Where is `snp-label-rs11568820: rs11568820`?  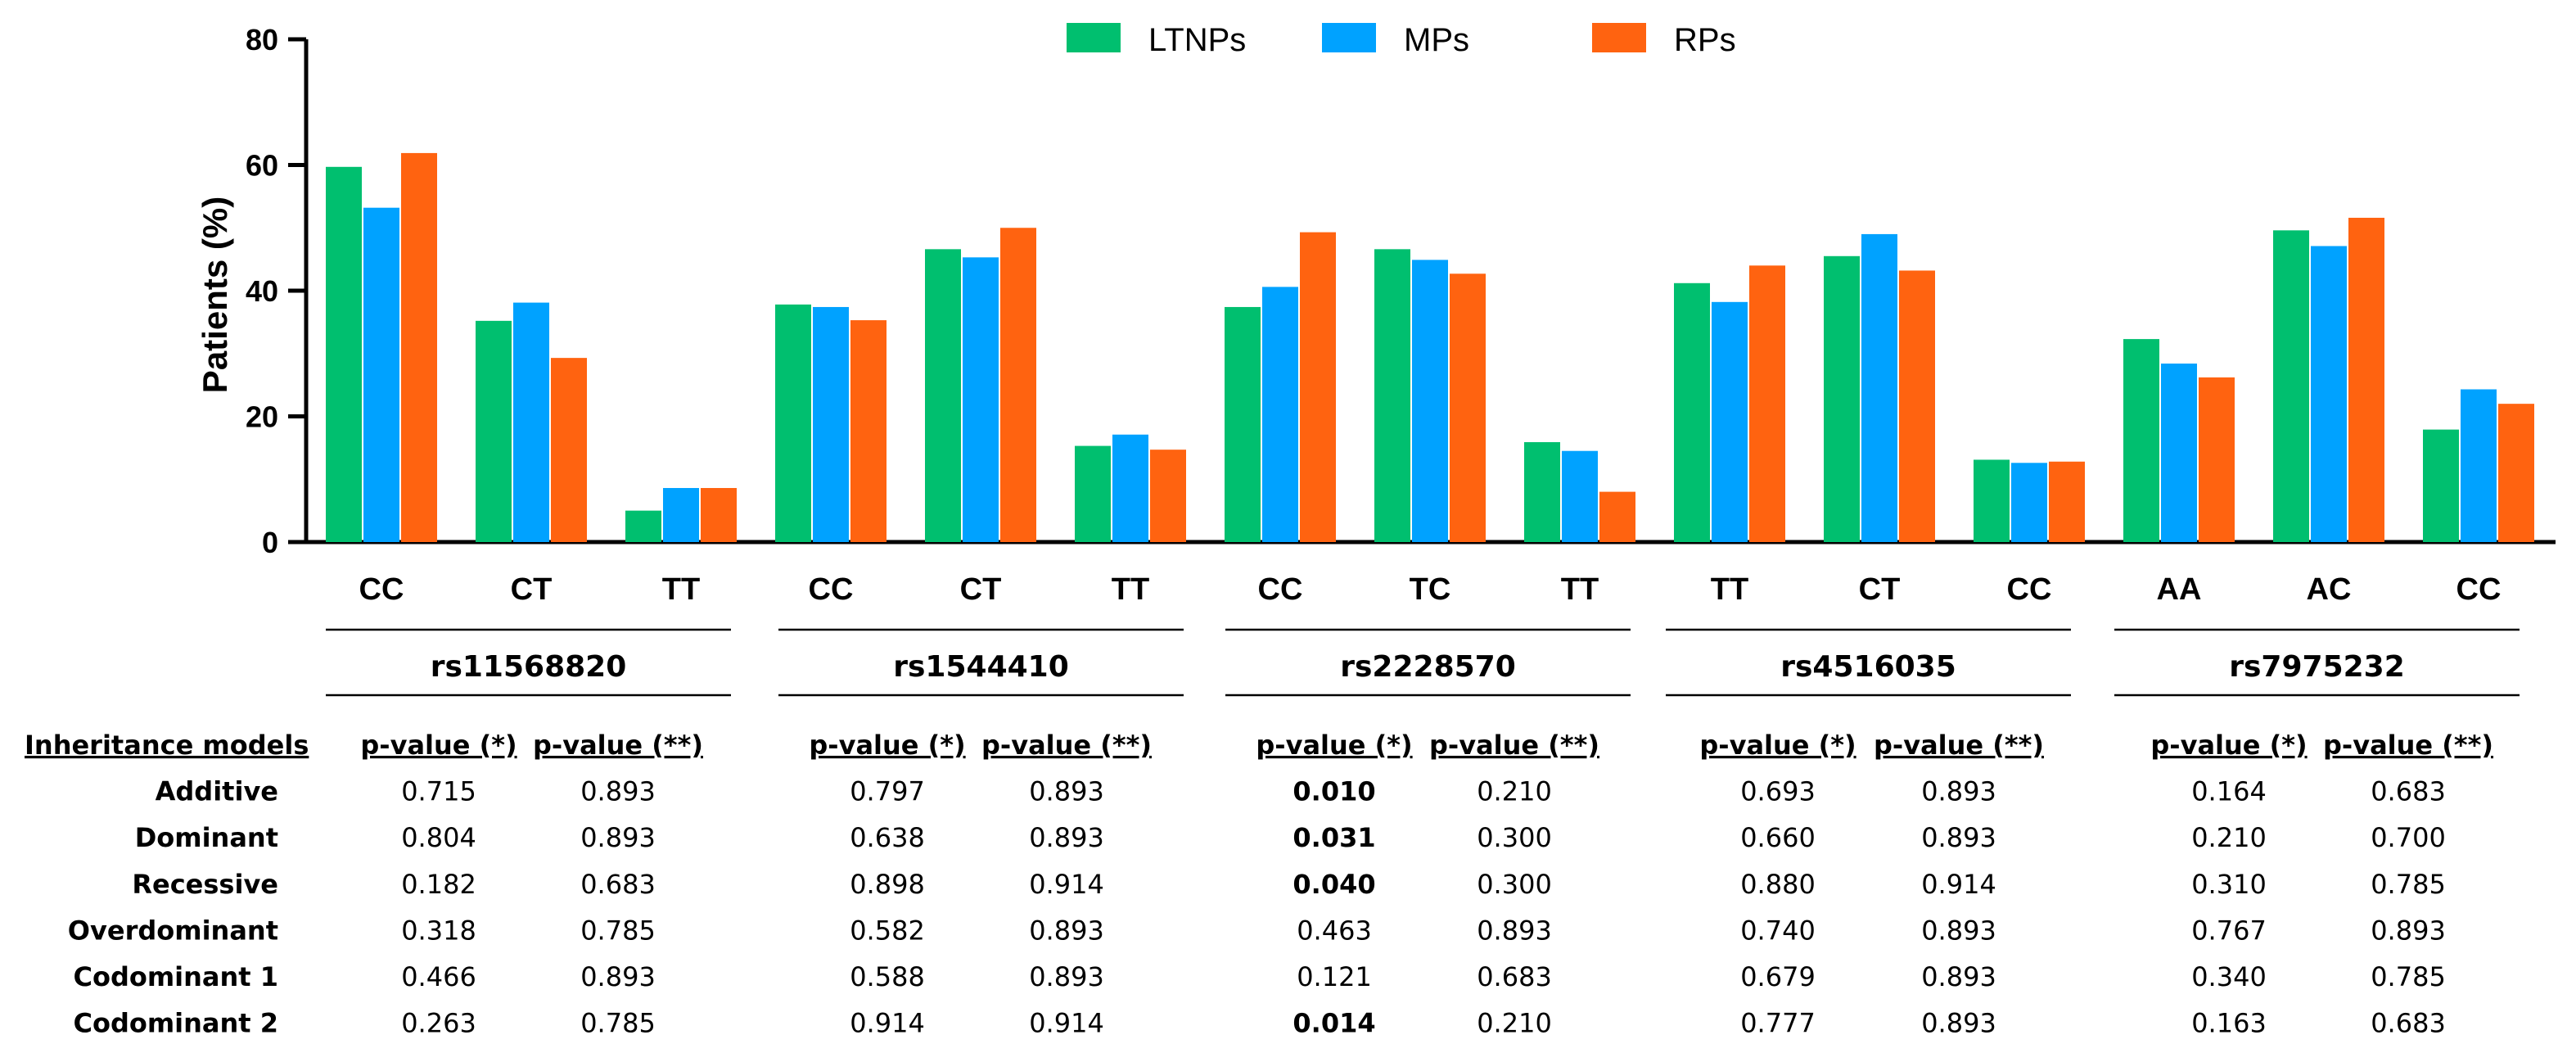 snp-label-rs11568820: rs11568820 is located at coordinates (529, 667).